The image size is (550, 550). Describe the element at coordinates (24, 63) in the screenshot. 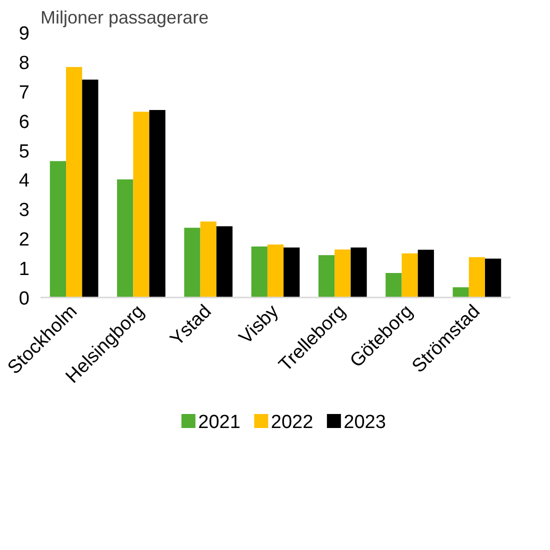

I see `y-tick-label: 8` at that location.